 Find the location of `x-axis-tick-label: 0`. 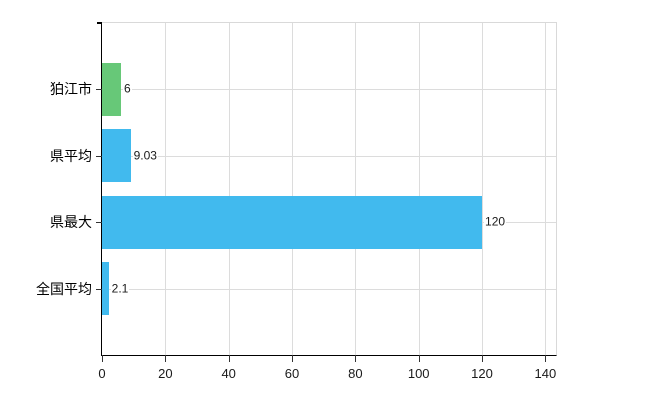

x-axis-tick-label: 0 is located at coordinates (102, 373).